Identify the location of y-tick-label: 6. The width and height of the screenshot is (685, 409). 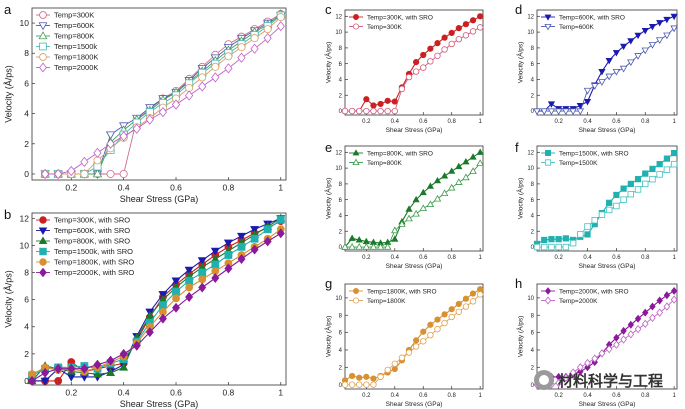
(26, 300).